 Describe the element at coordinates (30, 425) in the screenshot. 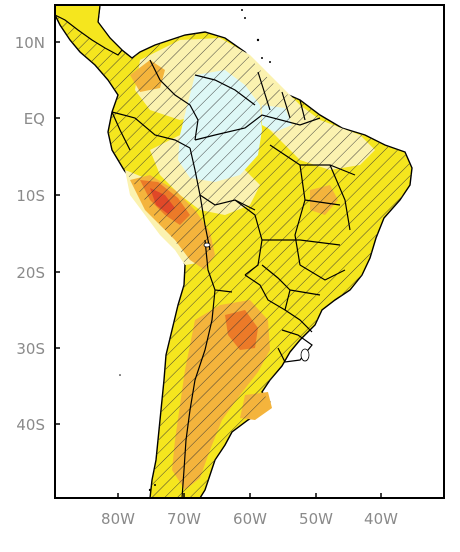

I see `lat-label-40s: 40S` at that location.